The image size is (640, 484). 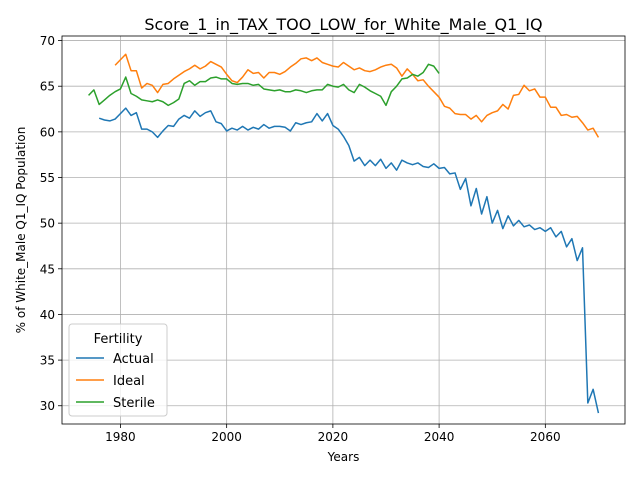 I want to click on legend-box, so click(x=118, y=370).